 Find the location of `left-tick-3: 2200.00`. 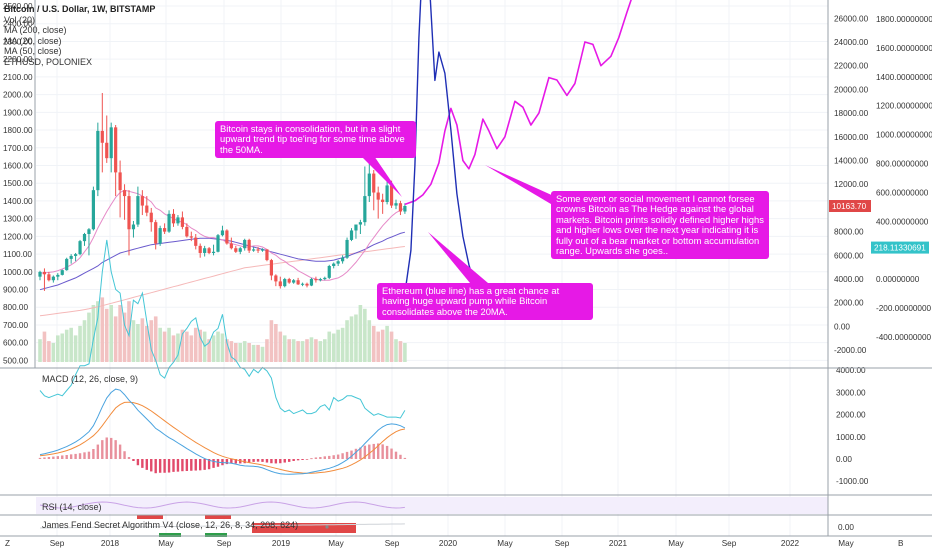

left-tick-3: 2200.00 is located at coordinates (18, 59).